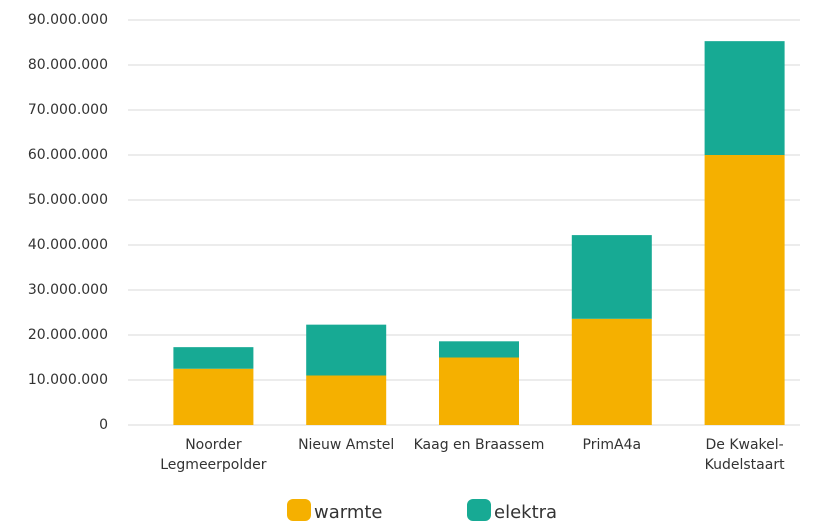 This screenshot has height=527, width=814. I want to click on y-tick-label: 20.000.000, so click(68, 335).